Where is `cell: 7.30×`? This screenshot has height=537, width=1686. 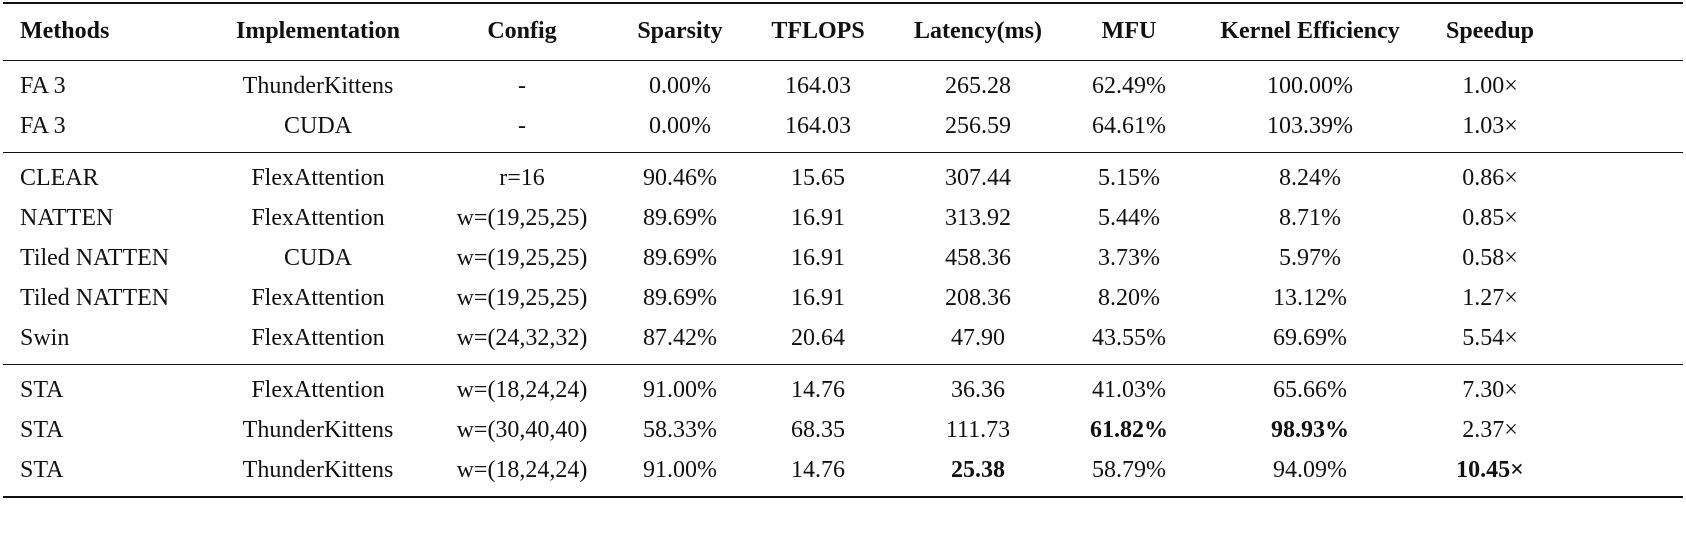 cell: 7.30× is located at coordinates (1490, 390).